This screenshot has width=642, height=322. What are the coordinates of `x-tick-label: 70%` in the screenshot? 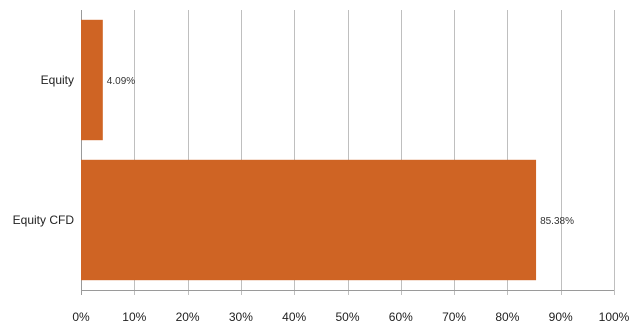 It's located at (454, 316).